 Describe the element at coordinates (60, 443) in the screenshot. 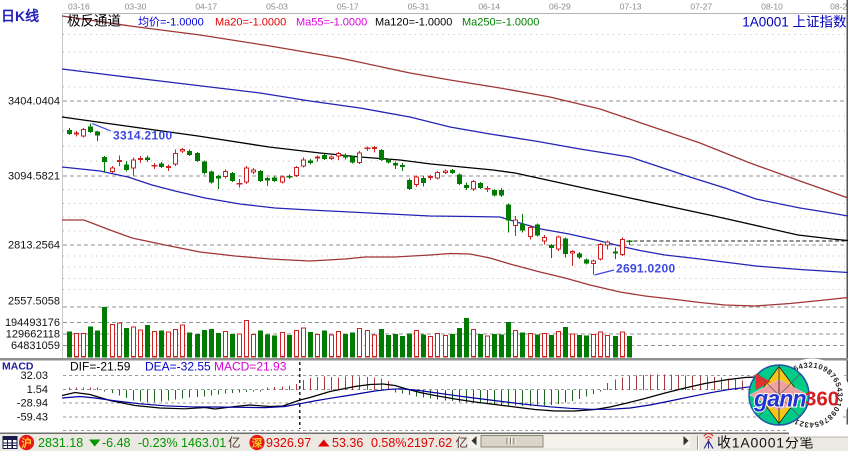

I see `svg-text: 2831.18` at that location.